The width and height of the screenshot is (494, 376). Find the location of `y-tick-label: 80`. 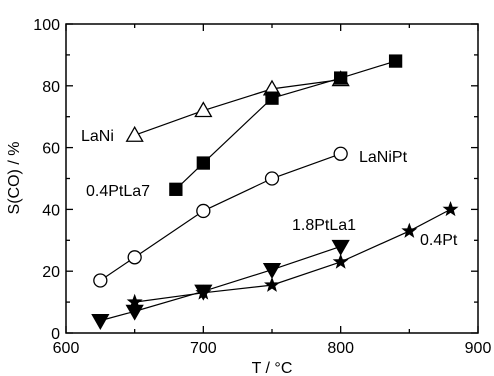

y-tick-label: 80 is located at coordinates (51, 87).